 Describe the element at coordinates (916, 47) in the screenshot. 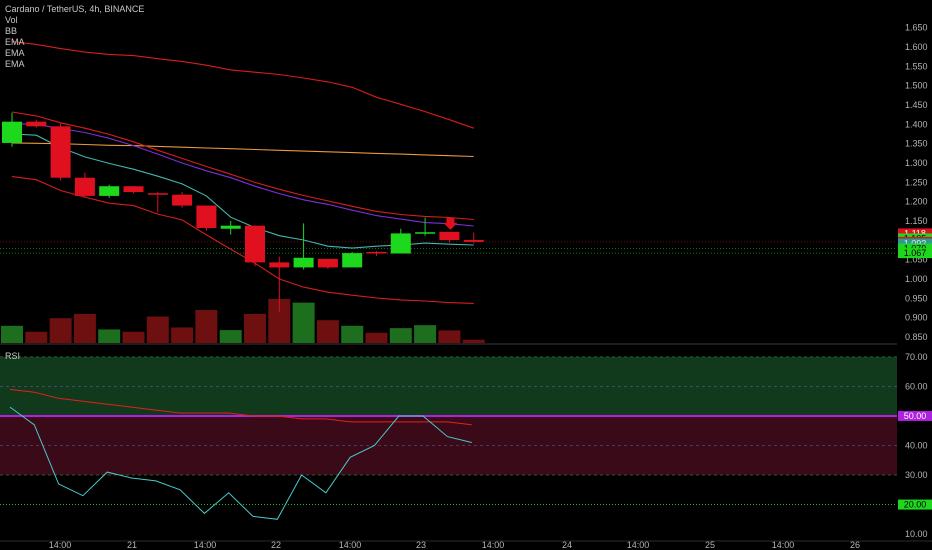

I see `price-axis-tick: 1.600` at that location.